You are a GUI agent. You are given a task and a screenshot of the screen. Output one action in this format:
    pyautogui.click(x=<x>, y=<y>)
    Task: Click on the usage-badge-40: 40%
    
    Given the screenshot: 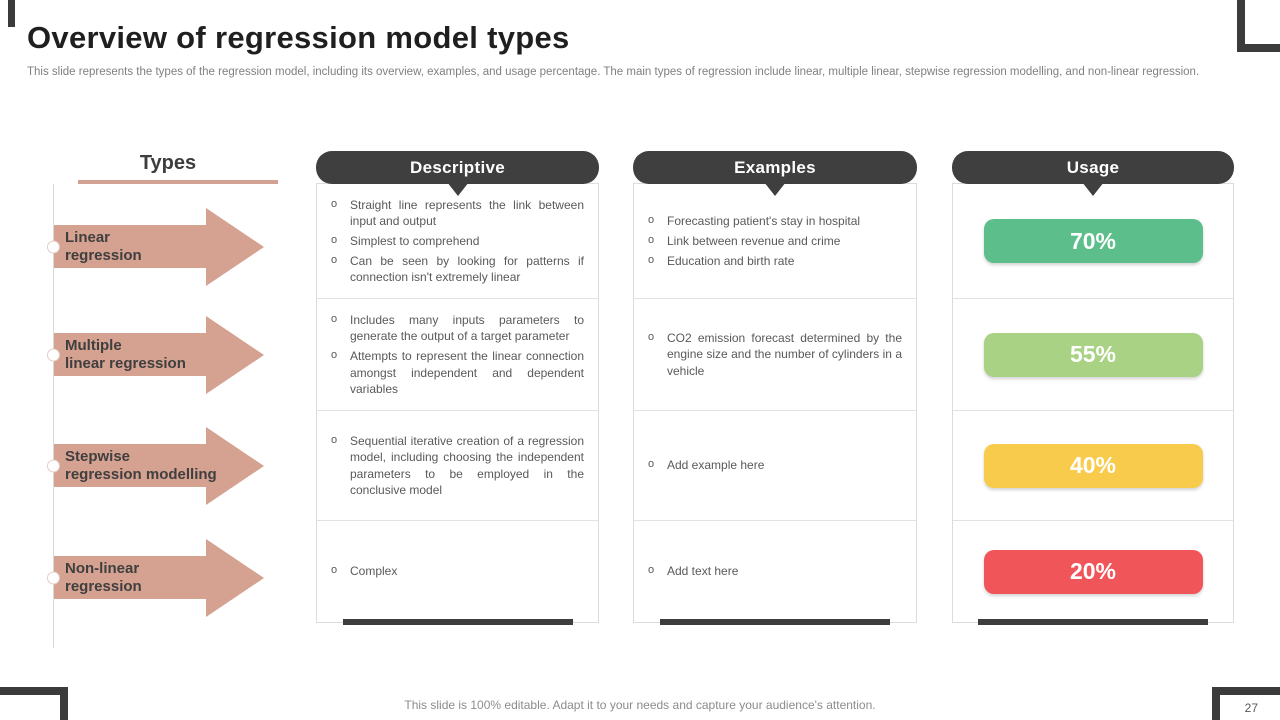 What is the action you would take?
    pyautogui.click(x=1093, y=465)
    